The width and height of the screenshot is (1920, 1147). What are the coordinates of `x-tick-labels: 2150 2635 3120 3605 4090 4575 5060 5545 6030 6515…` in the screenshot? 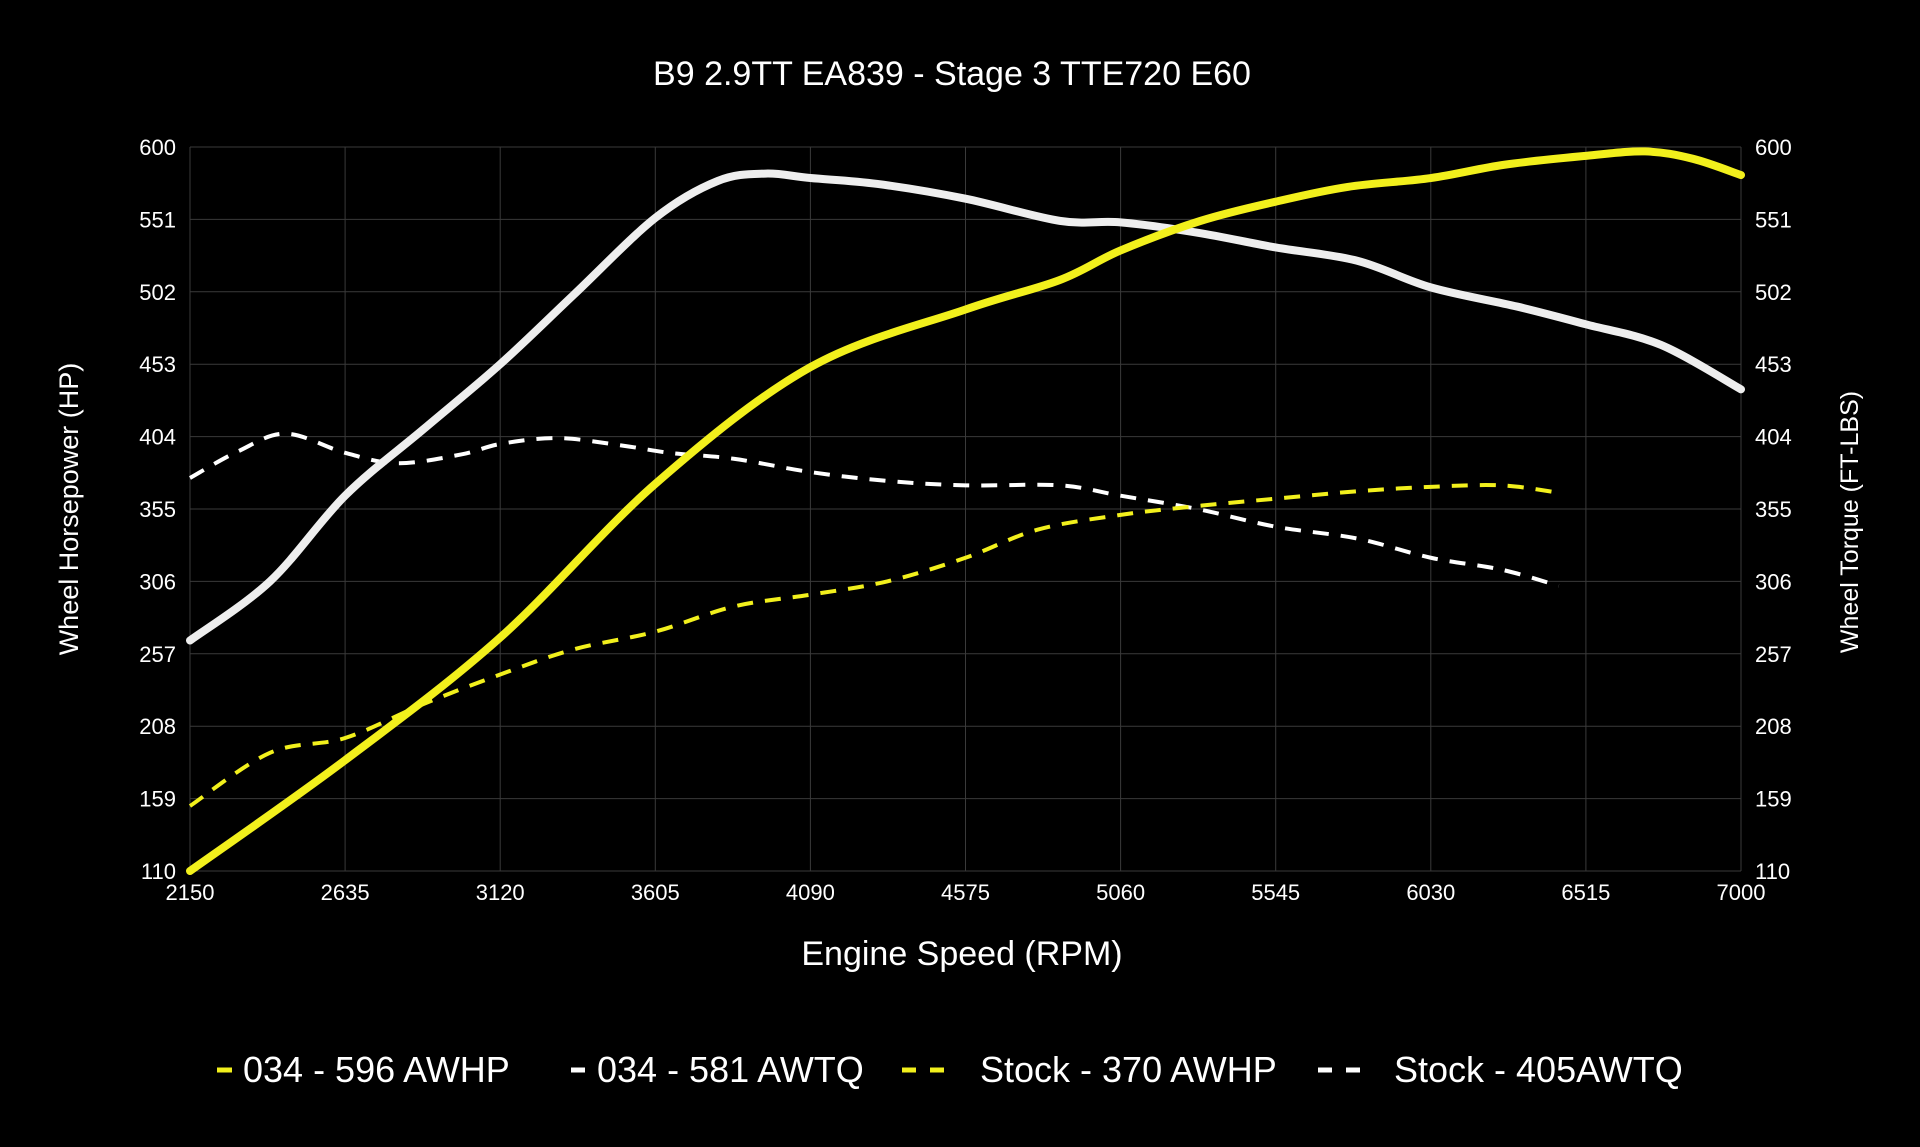 It's located at (966, 892).